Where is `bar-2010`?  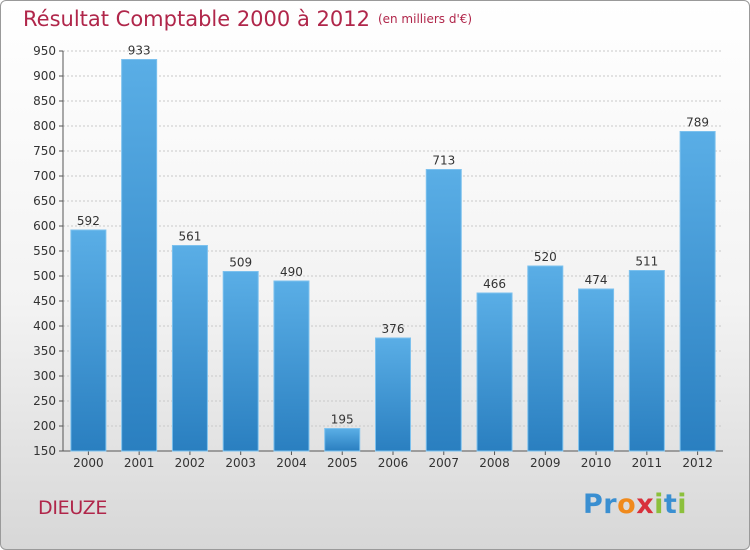 bar-2010 is located at coordinates (596, 370).